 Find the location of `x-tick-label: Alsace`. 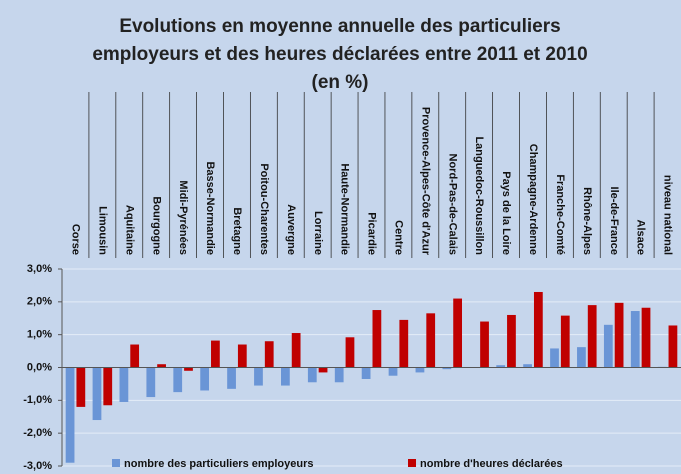

x-tick-label: Alsace is located at coordinates (641, 237).